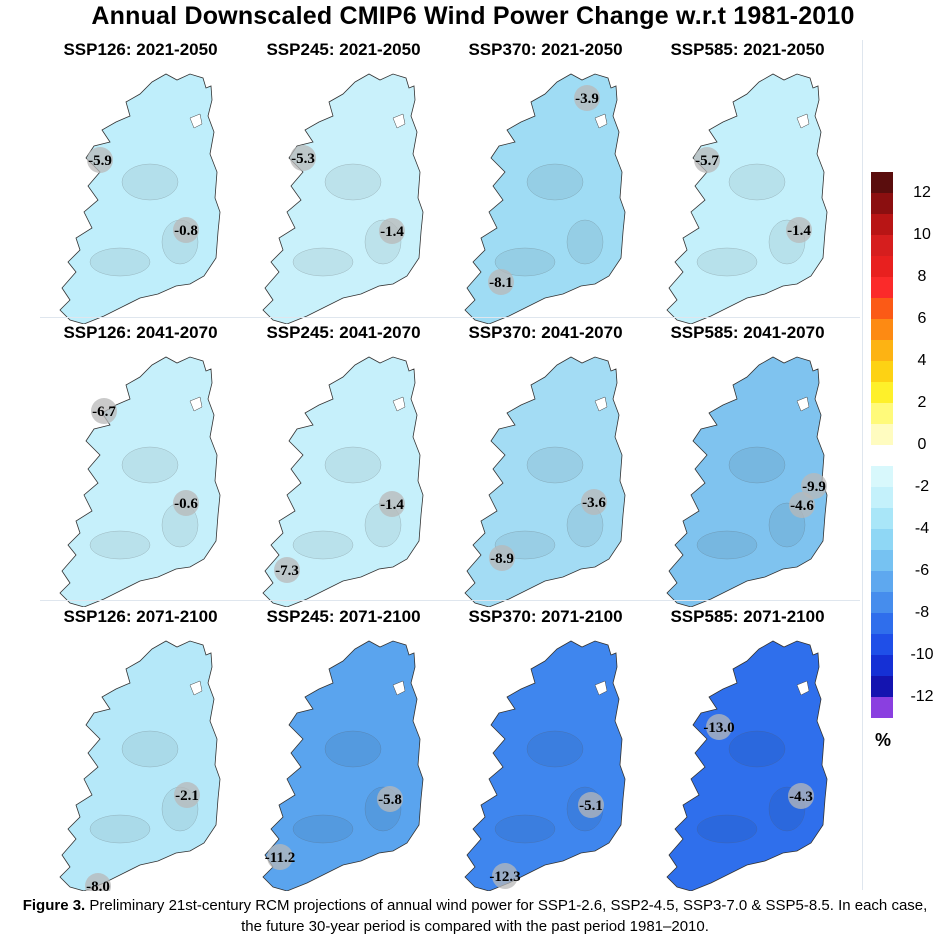  I want to click on ireland-map: -5.1 -12.3, so click(545, 765).